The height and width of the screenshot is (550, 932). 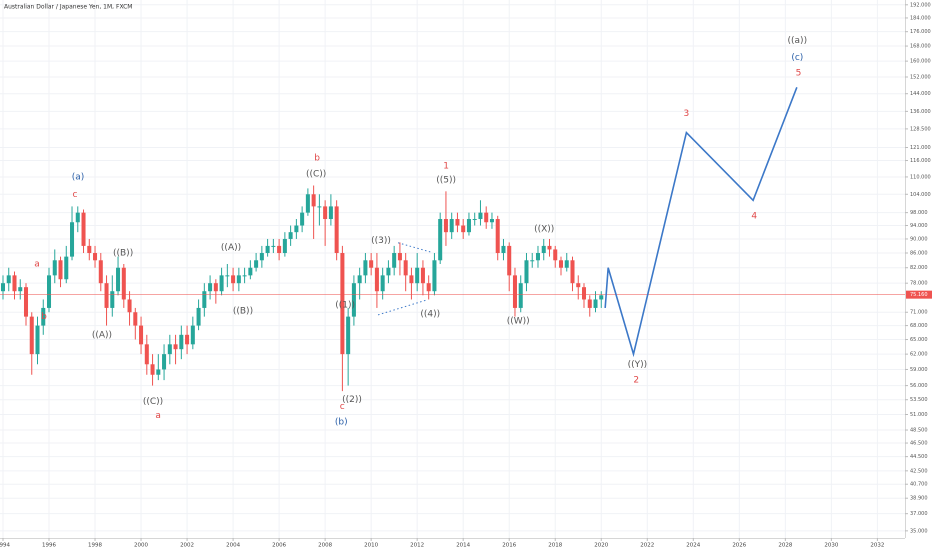 I want to click on y-tick-label: 38.900, so click(x=919, y=499).